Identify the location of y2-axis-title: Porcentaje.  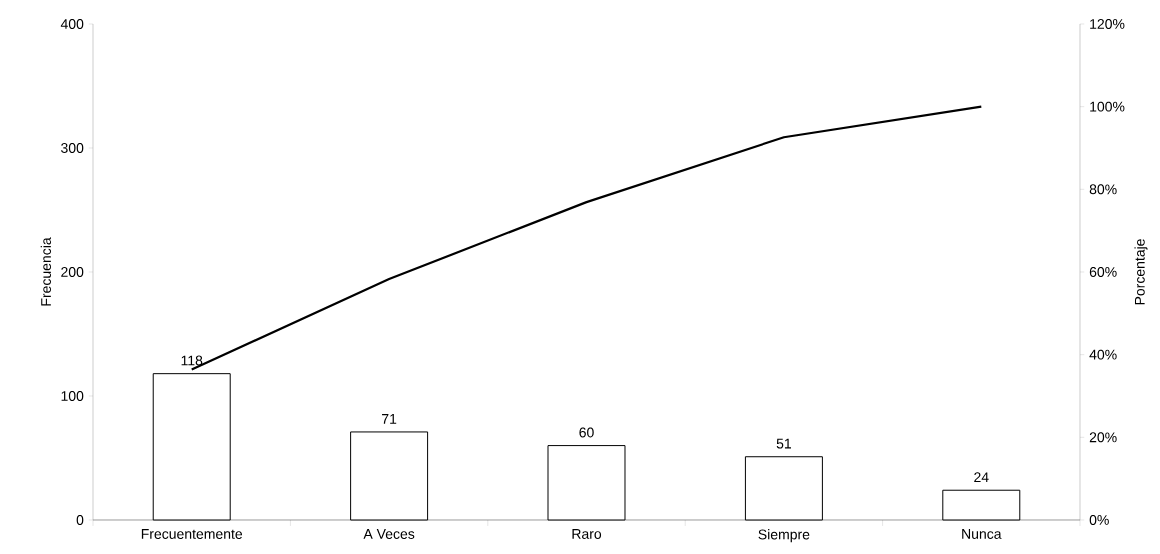
(1141, 272).